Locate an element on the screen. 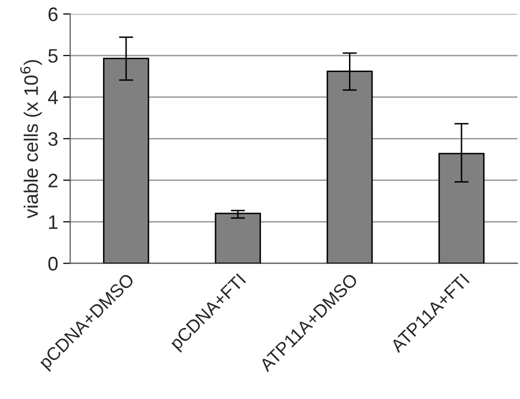  y-axis-title: viable cells (x 10$^{6}$) is located at coordinates (31, 139).